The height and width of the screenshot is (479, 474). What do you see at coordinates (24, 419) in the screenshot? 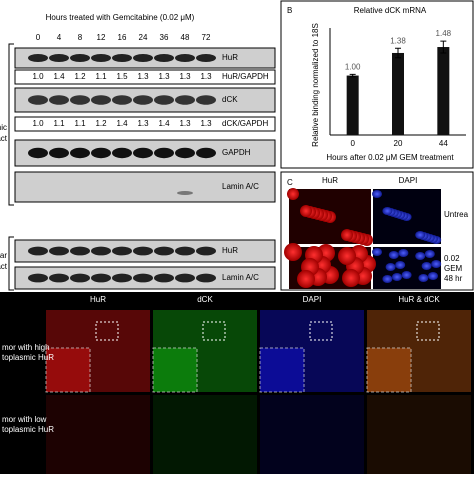
I see `row-label: mor with low` at bounding box center [24, 419].